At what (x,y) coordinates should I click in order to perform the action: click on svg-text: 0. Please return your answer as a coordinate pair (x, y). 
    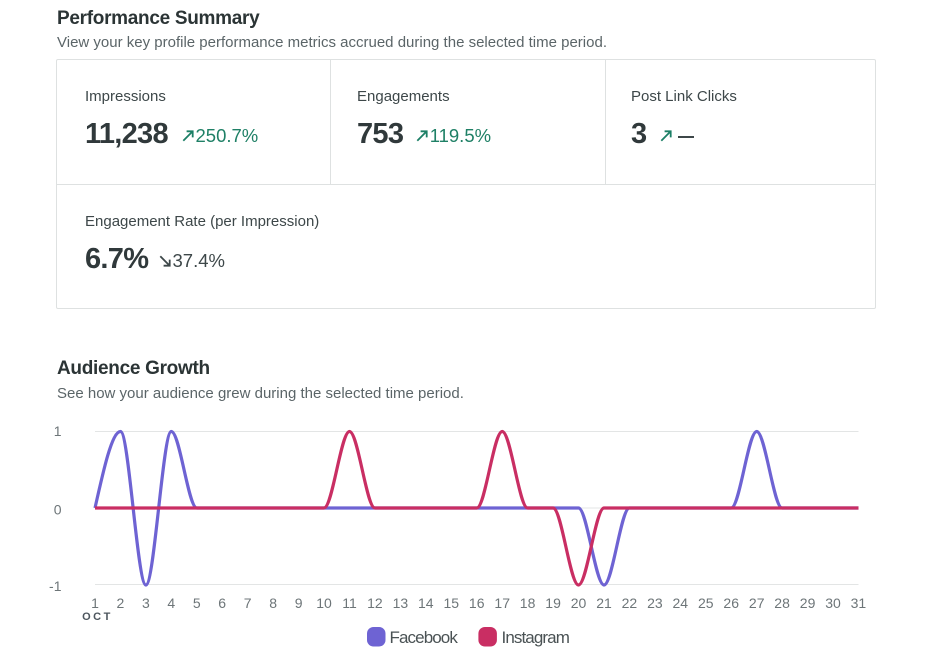
    Looking at the image, I should click on (58, 510).